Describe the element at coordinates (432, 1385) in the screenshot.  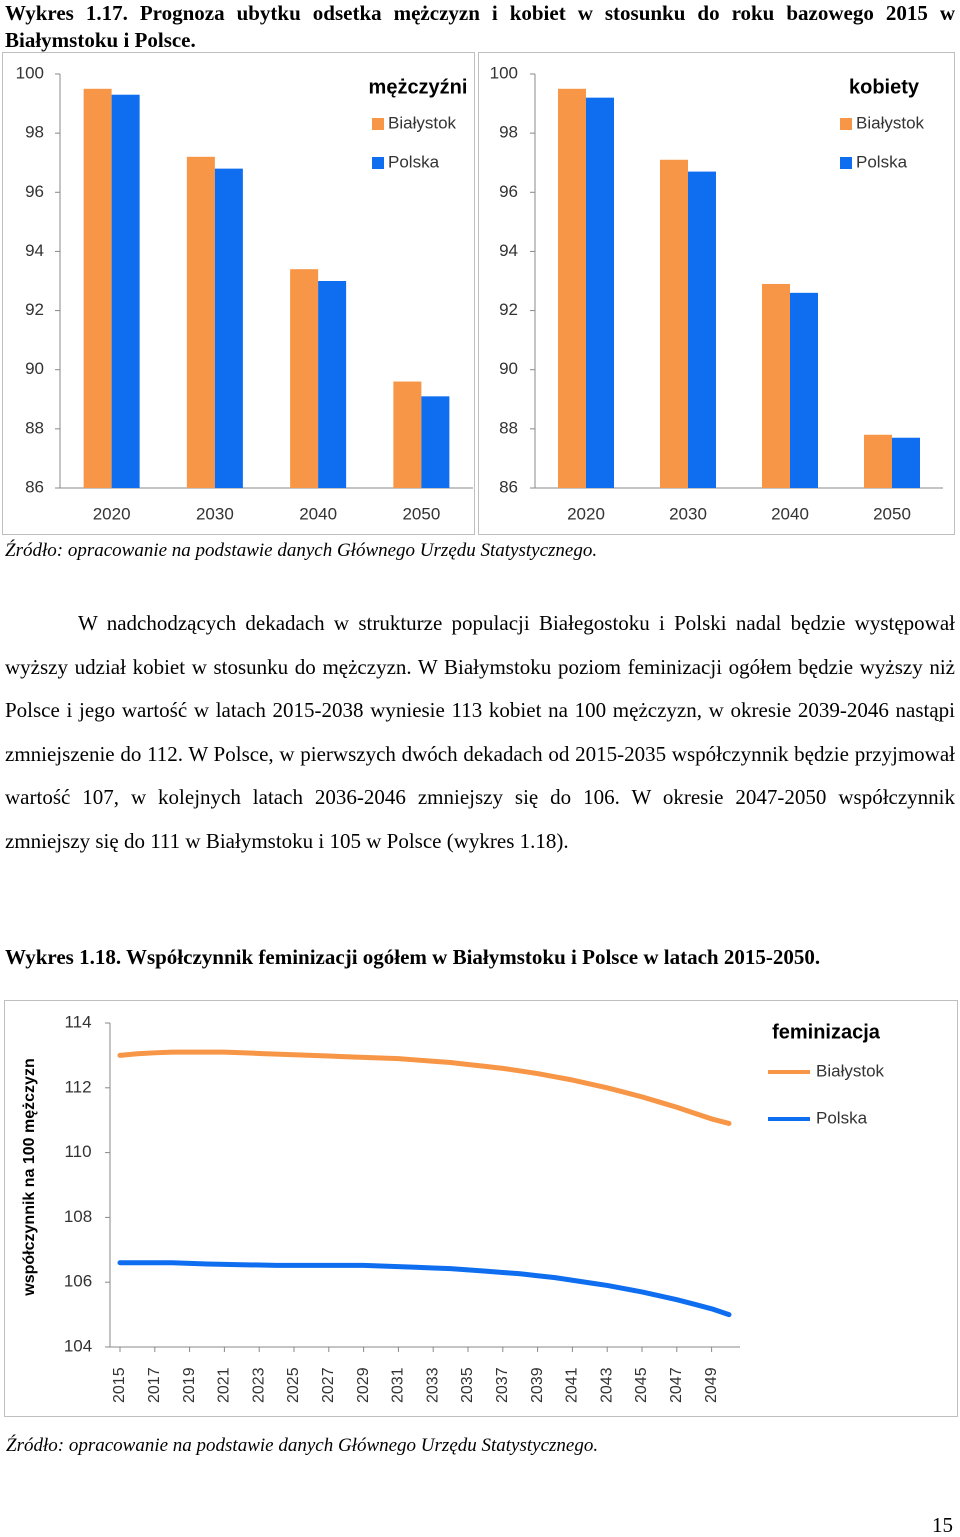
I see `x-tick-label: 2033` at that location.